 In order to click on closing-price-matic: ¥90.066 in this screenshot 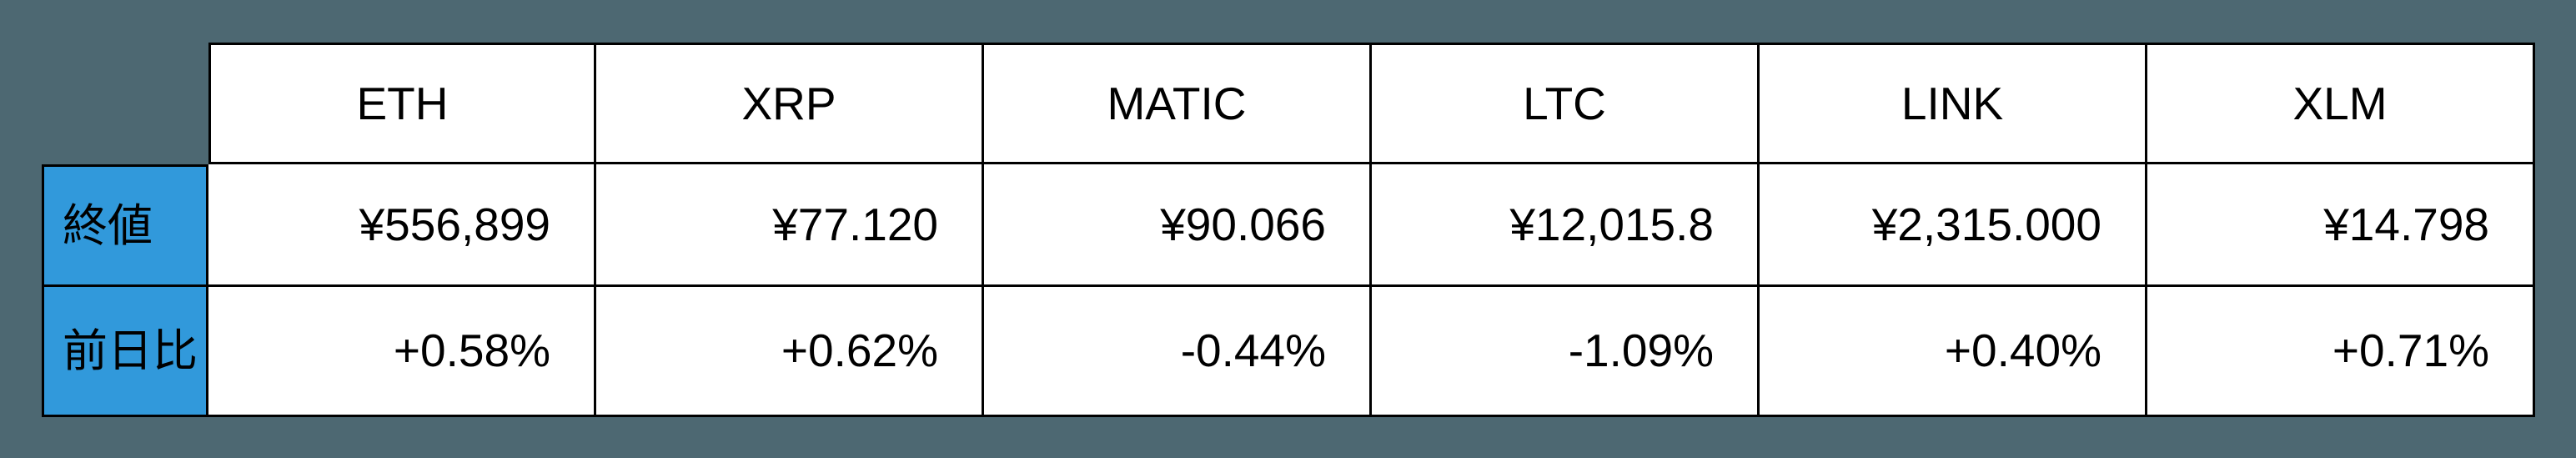, I will do `click(1178, 226)`.